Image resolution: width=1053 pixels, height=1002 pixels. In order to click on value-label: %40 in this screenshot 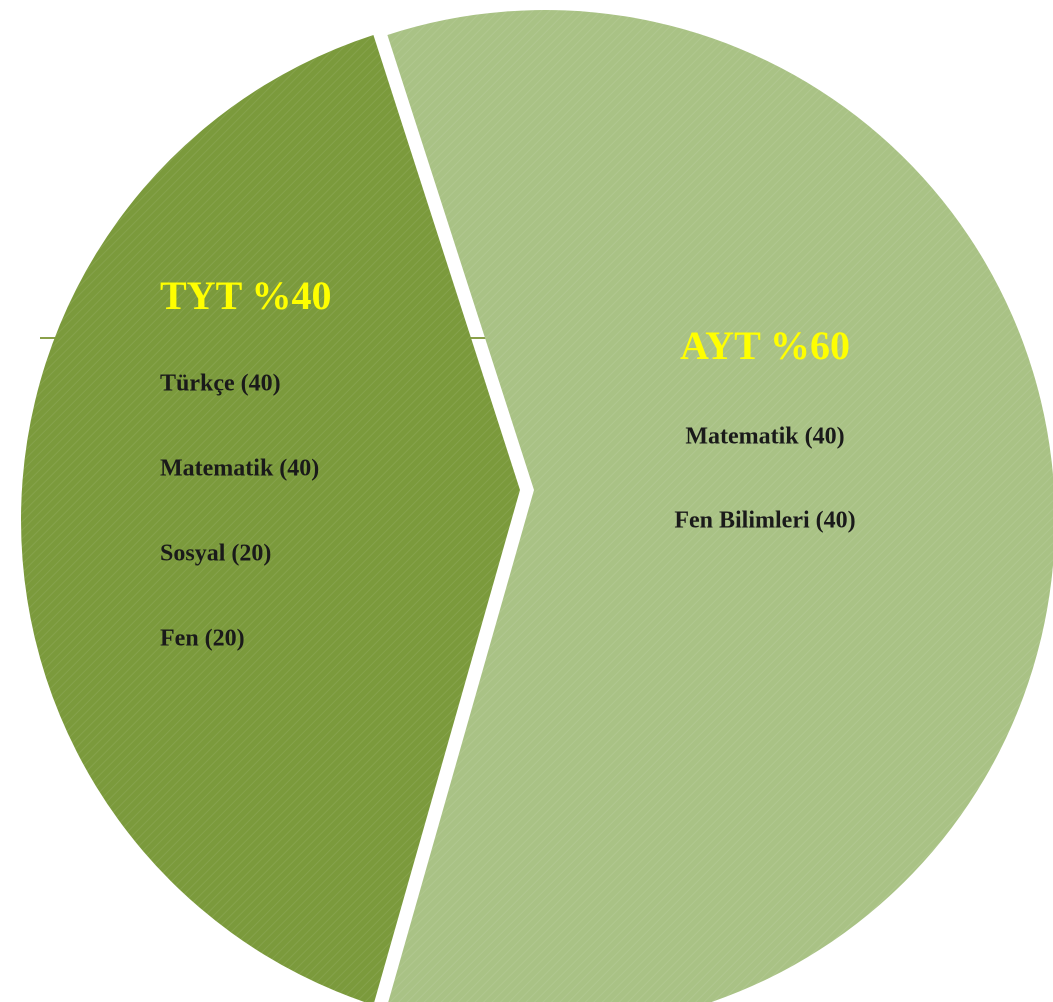, I will do `click(292, 295)`.